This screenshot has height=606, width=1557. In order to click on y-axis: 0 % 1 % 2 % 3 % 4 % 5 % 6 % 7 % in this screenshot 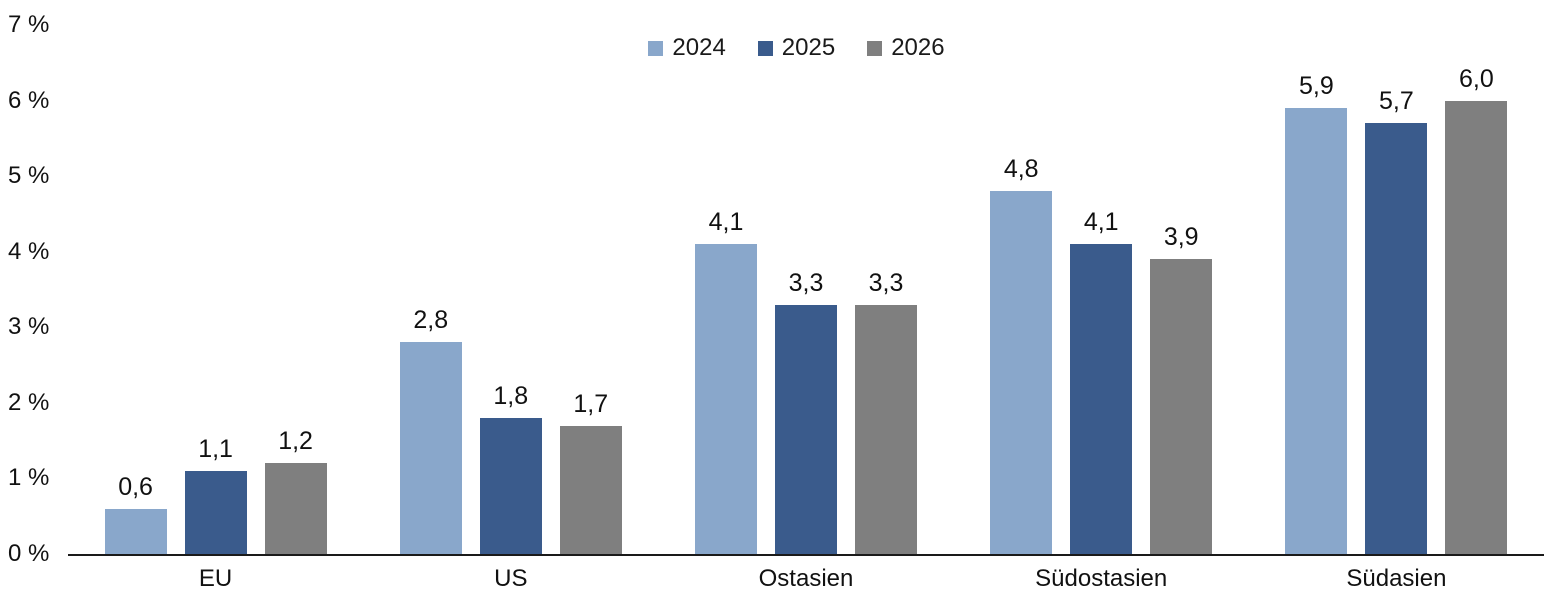, I will do `click(31, 289)`.